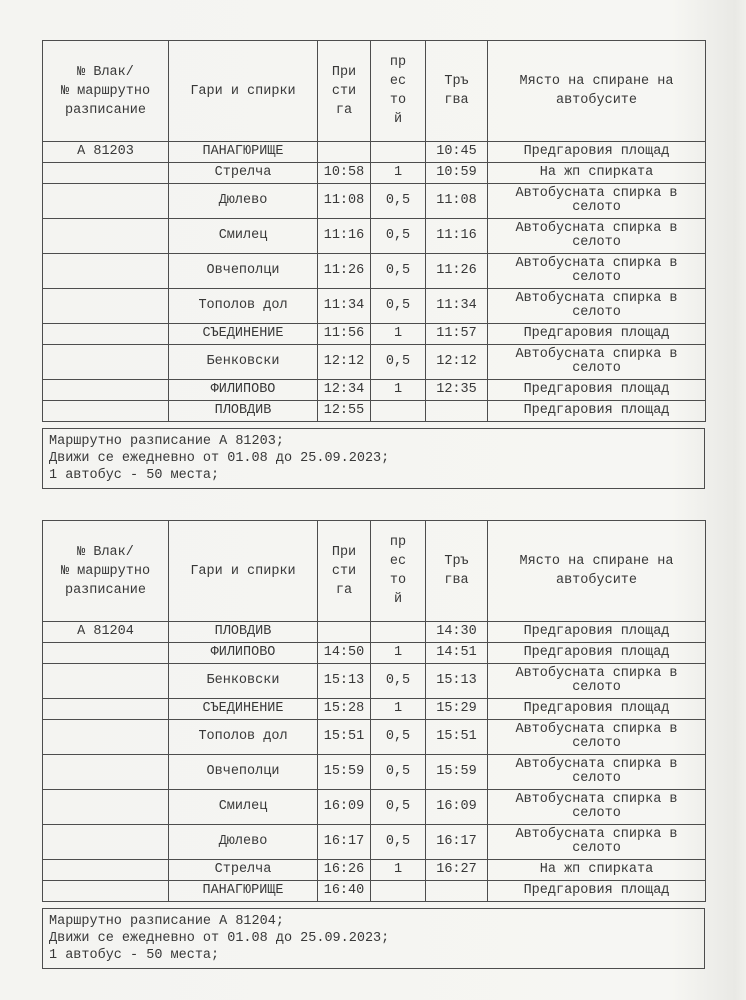 This screenshot has height=1000, width=746. Describe the element at coordinates (456, 334) in the screenshot. I see `cell-depart-time: 11:57` at that location.